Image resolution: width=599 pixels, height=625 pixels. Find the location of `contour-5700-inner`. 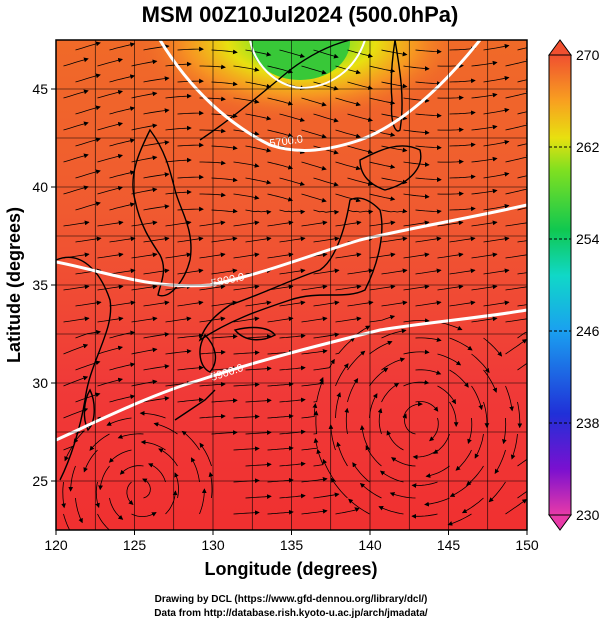

contour-5700-inner is located at coordinates (307, 65).